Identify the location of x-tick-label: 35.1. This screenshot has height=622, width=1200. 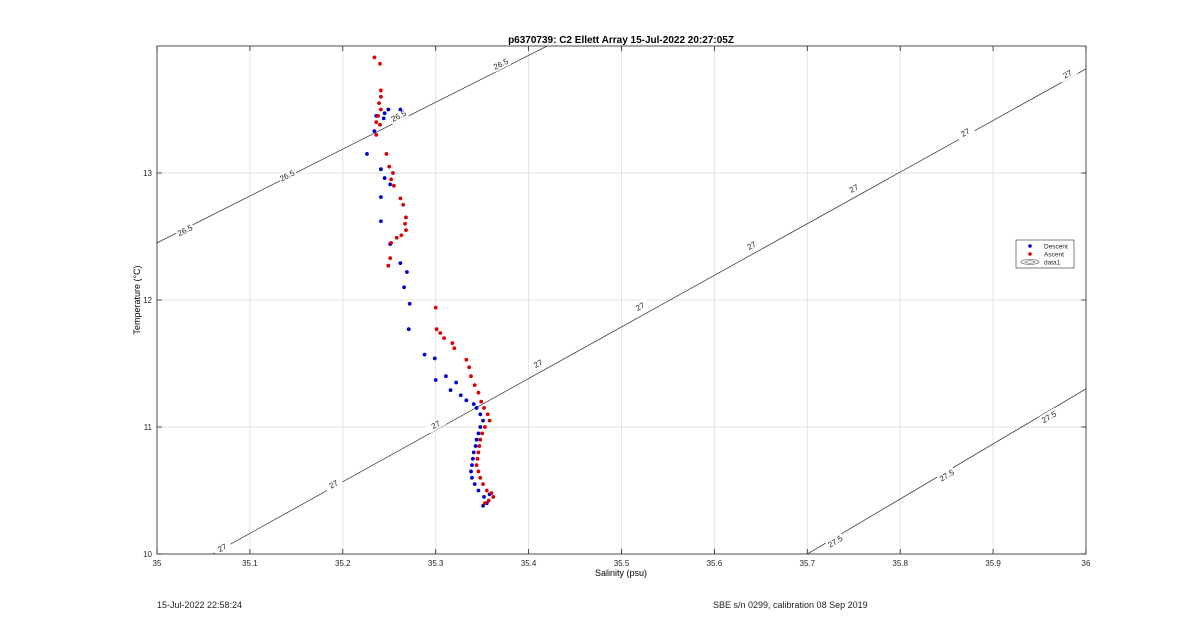
(250, 563).